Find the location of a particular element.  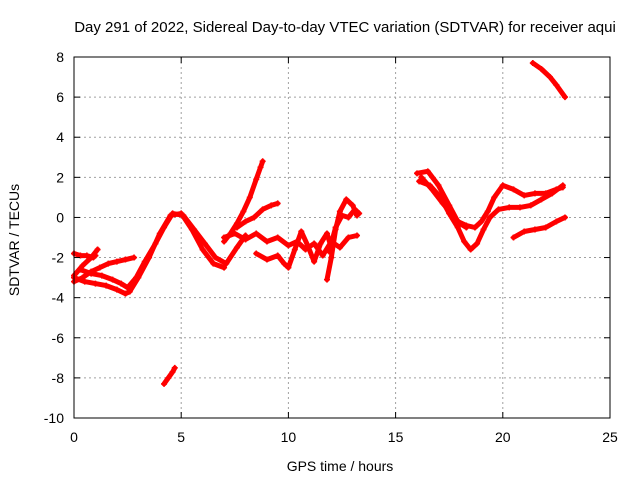

y-tick-label: -10 is located at coordinates (54, 418).